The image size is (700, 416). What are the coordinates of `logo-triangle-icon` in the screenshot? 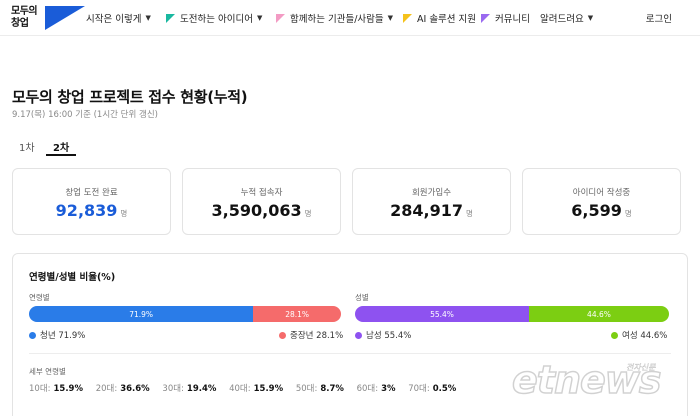 It's located at (65, 18).